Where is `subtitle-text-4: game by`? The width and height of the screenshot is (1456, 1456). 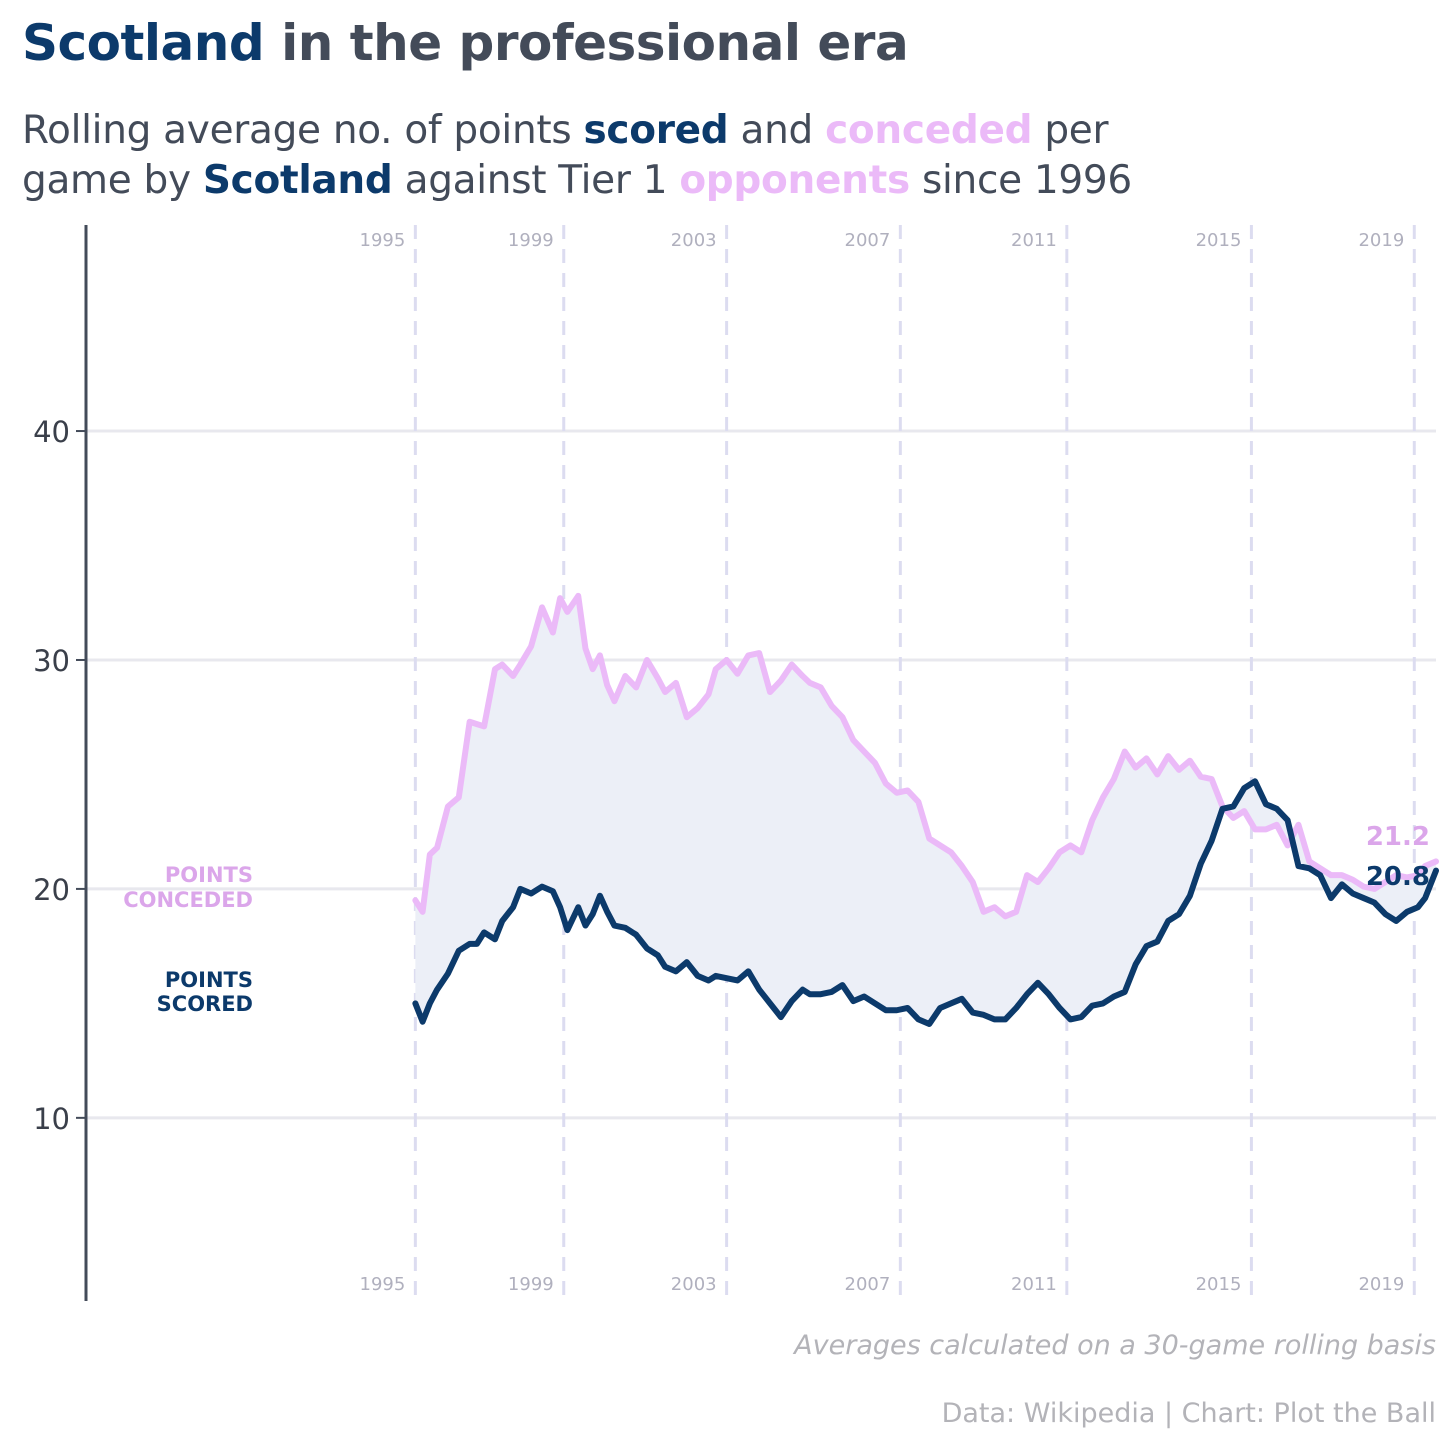
subtitle-text-4: game by is located at coordinates (112, 180).